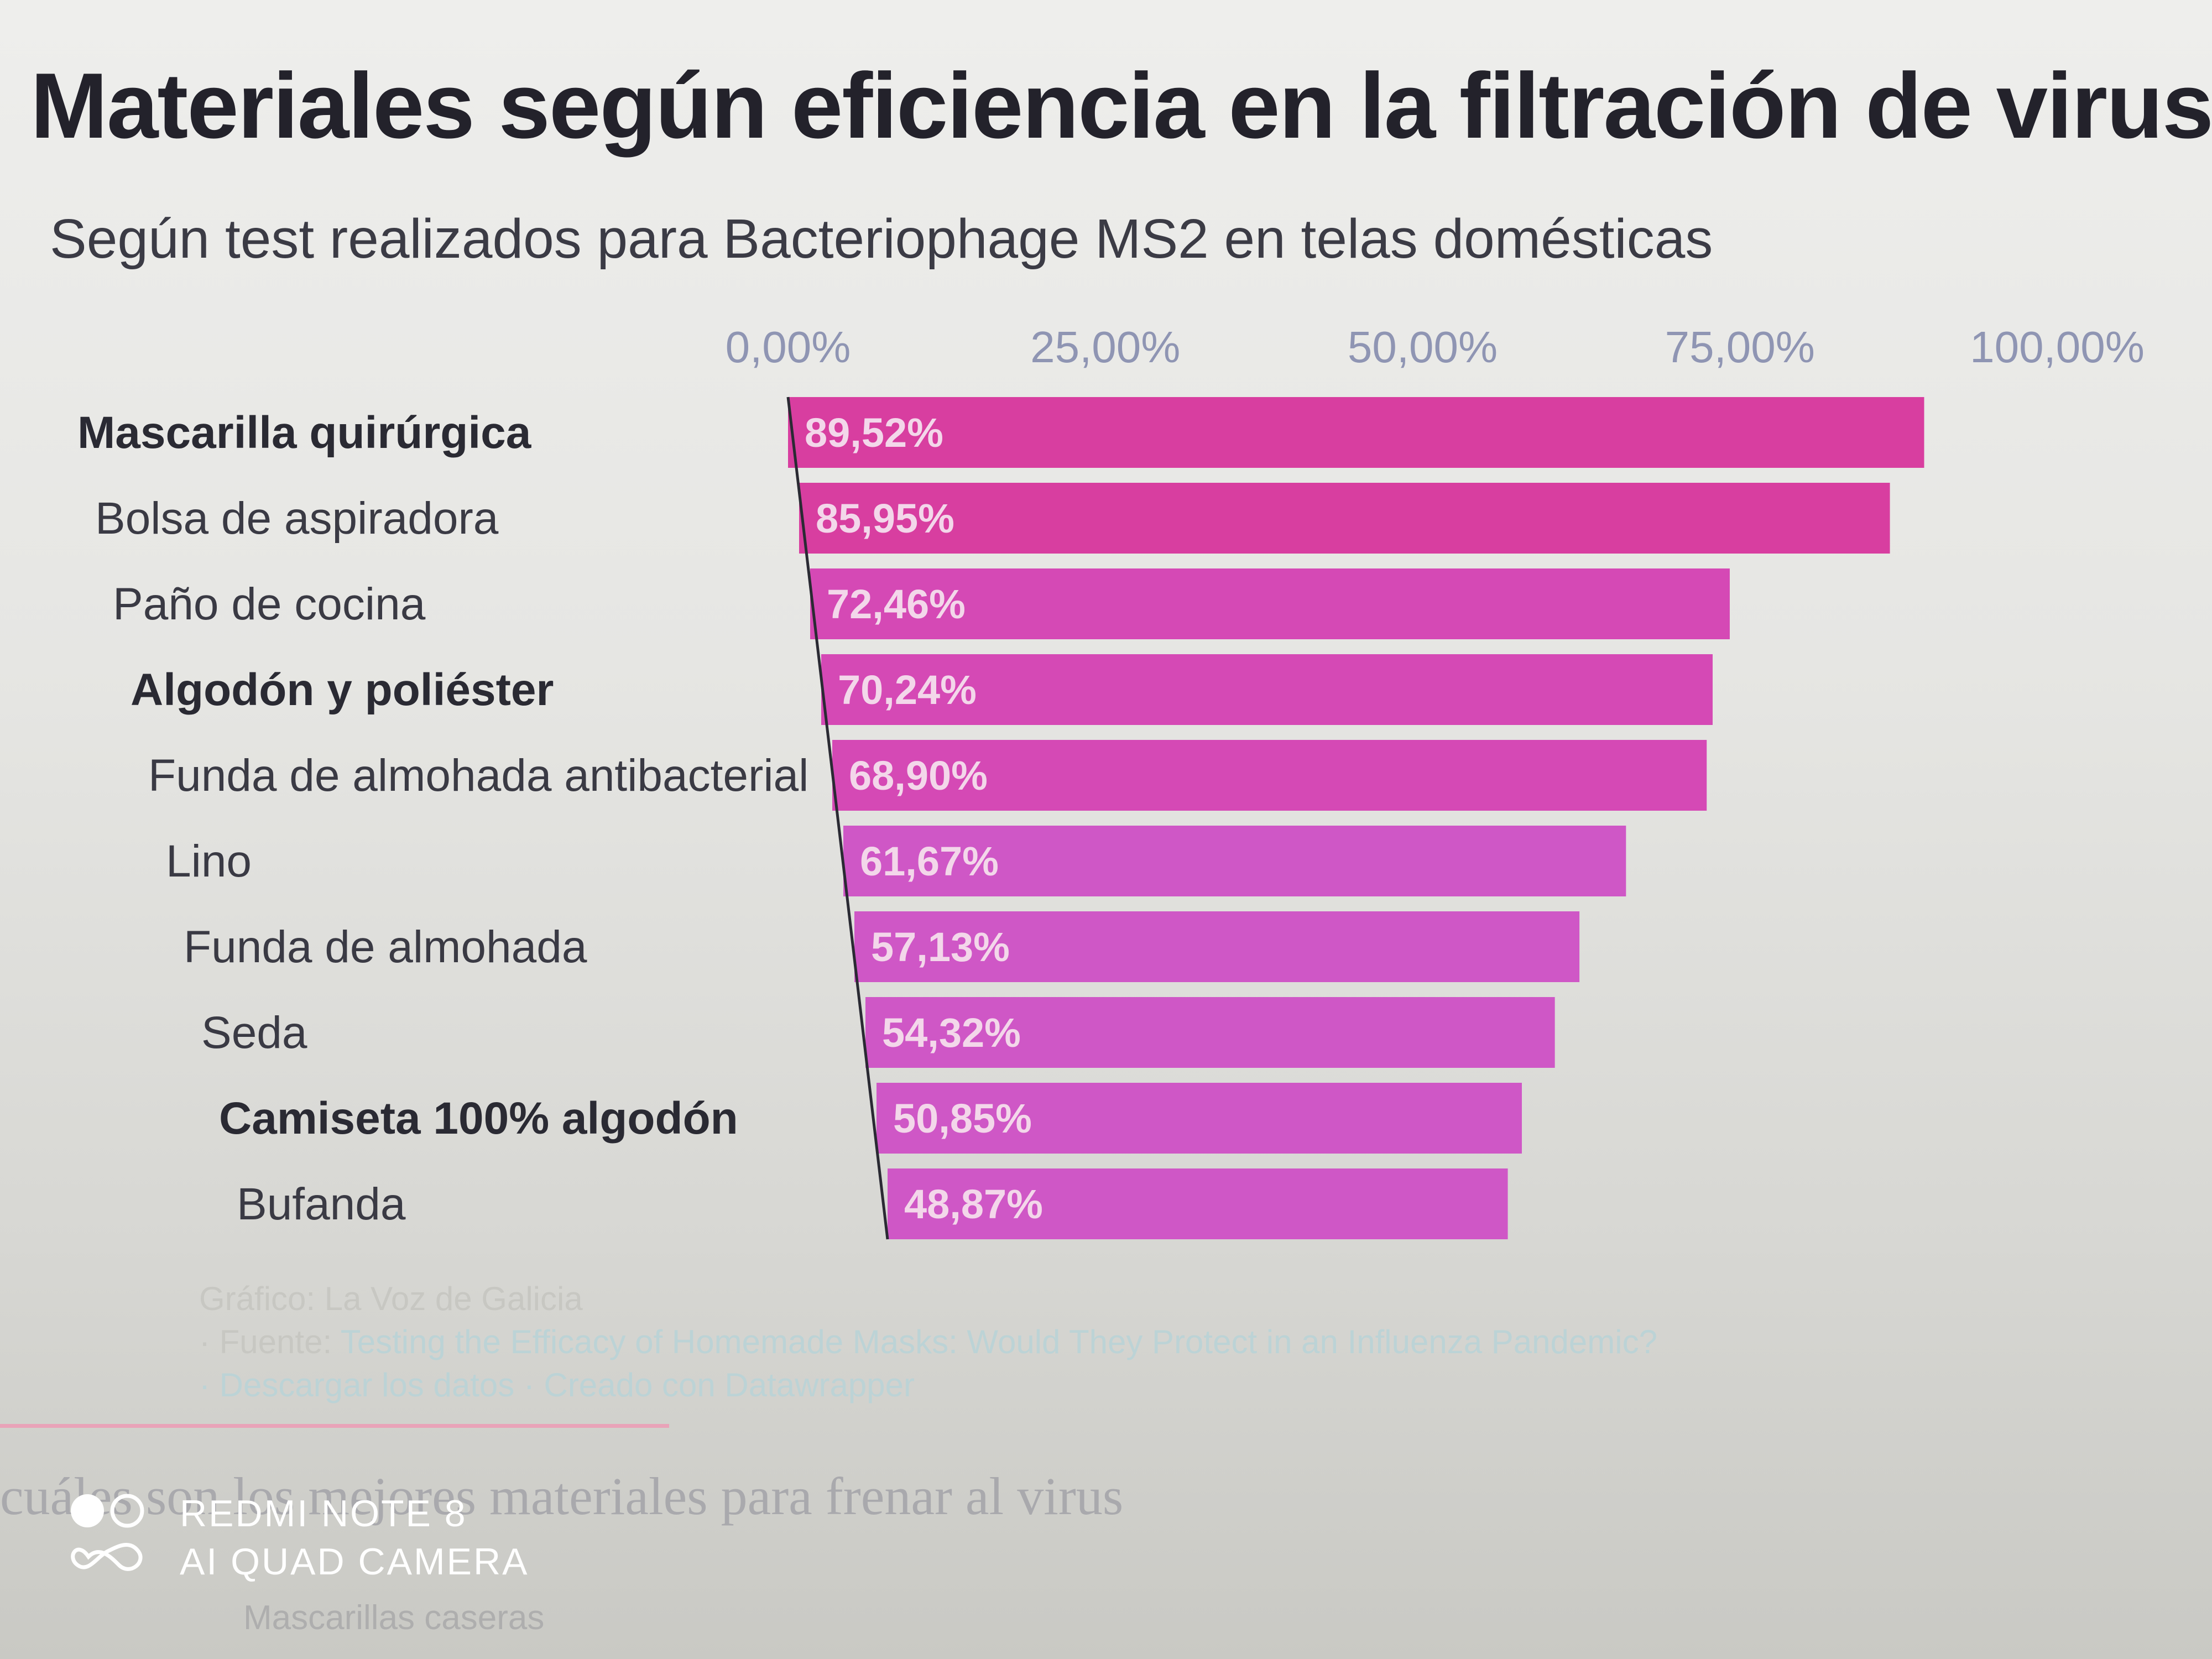  What do you see at coordinates (719, 1385) in the screenshot?
I see `datawrapper-link: · Creado con Datawrapper` at bounding box center [719, 1385].